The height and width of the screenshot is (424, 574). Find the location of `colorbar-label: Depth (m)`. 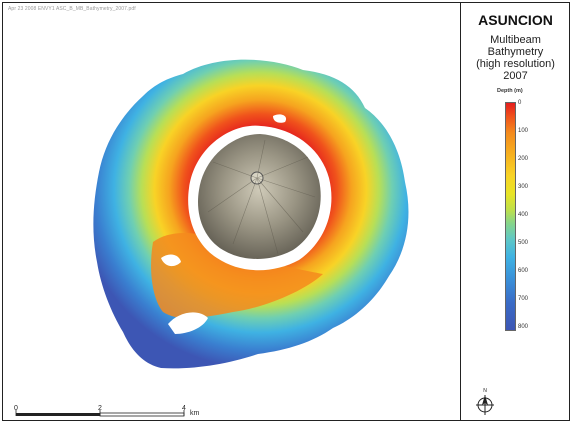

colorbar-label: Depth (m) is located at coordinates (510, 91).